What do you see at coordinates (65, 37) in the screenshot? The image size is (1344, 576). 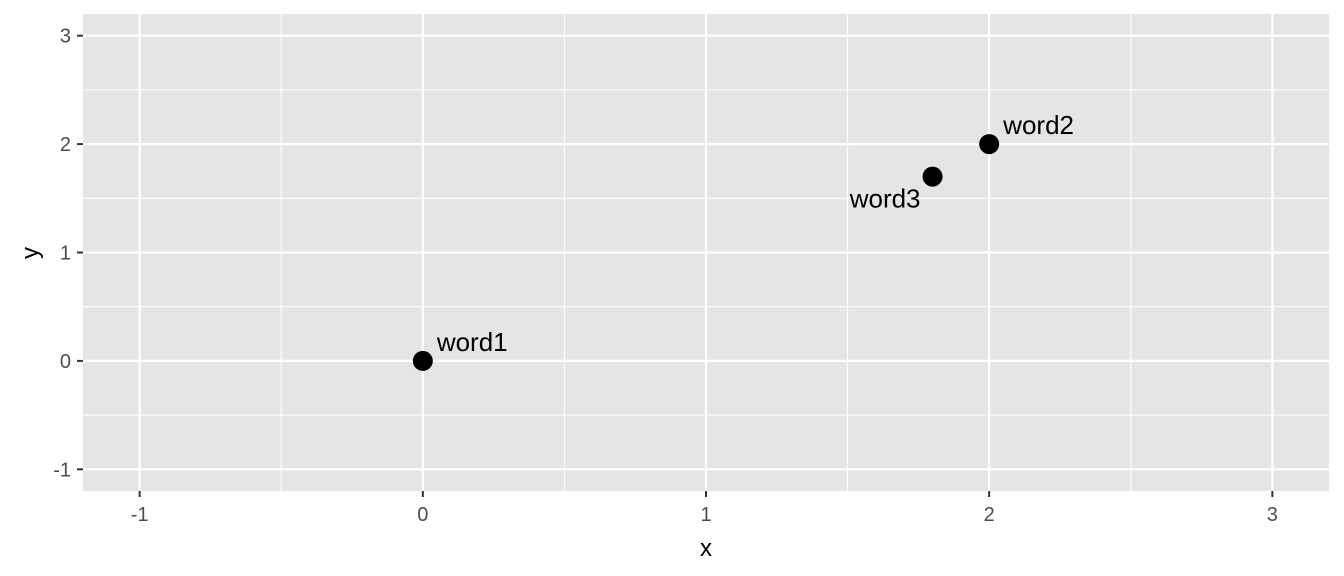 I see `y-tick-label: 3` at bounding box center [65, 37].